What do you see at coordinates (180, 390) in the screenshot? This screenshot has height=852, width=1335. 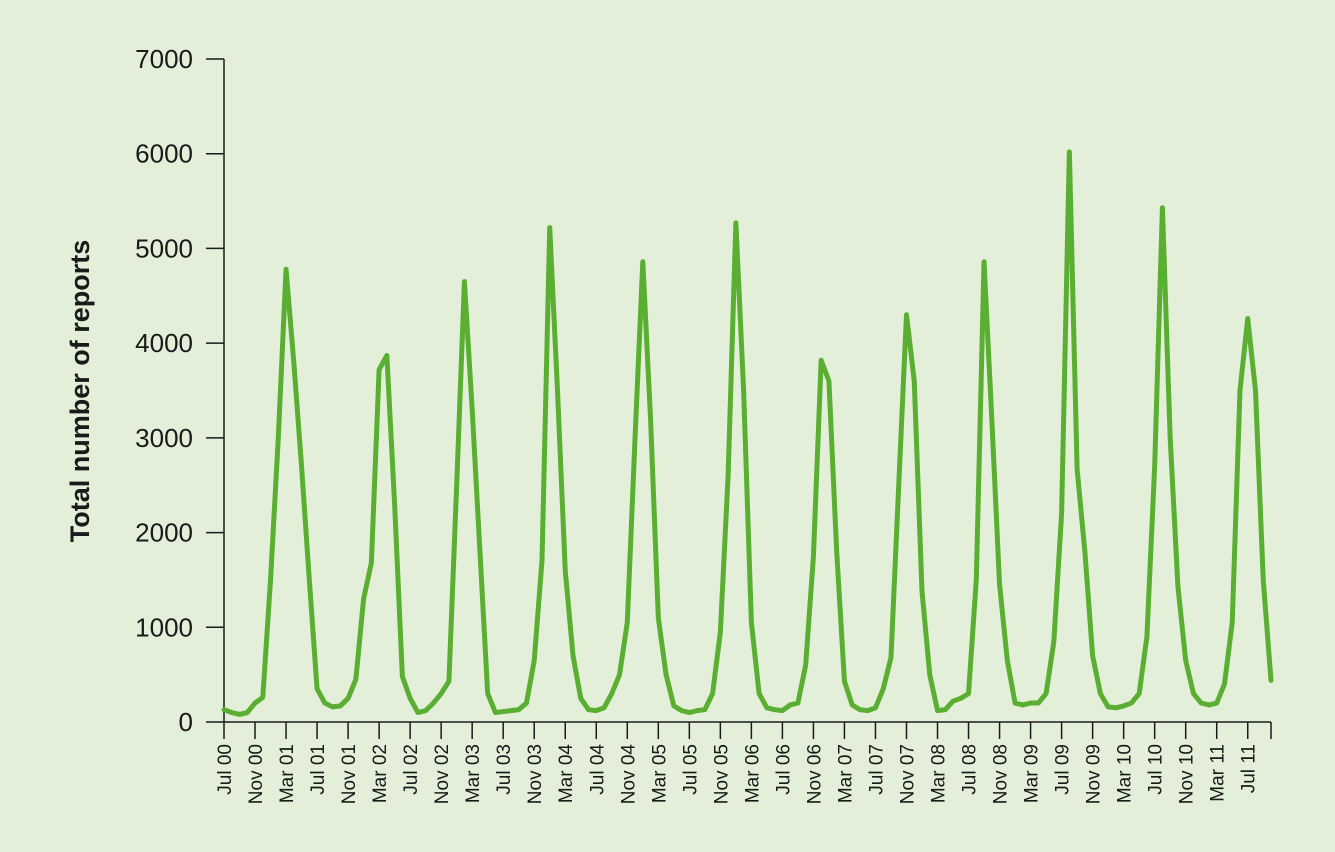 I see `y-axis: 0 1000 2000 3000 4000 5000 6000 7000` at bounding box center [180, 390].